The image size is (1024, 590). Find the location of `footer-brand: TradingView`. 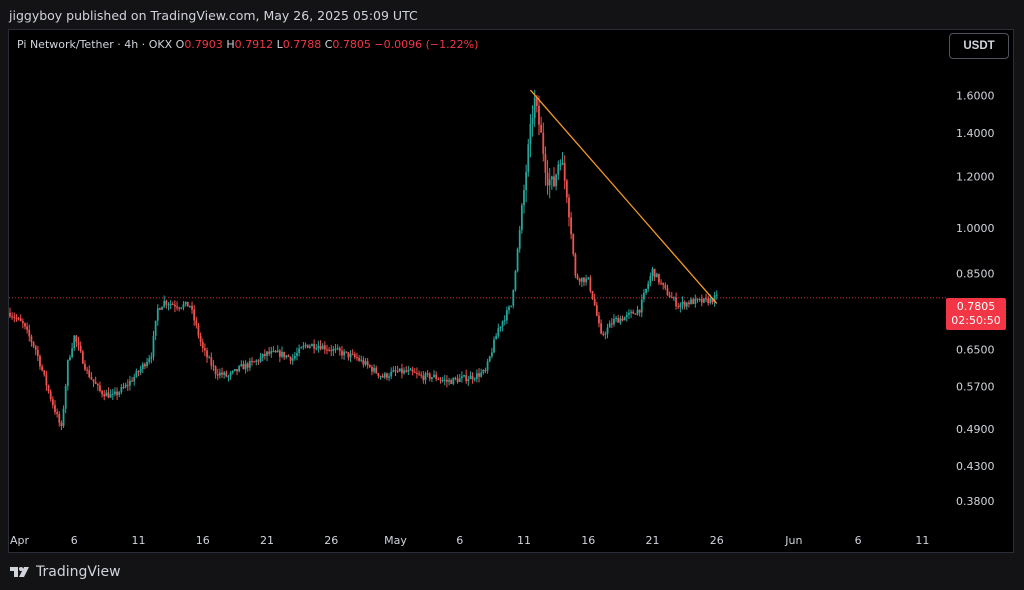

footer-brand: TradingView is located at coordinates (78, 572).